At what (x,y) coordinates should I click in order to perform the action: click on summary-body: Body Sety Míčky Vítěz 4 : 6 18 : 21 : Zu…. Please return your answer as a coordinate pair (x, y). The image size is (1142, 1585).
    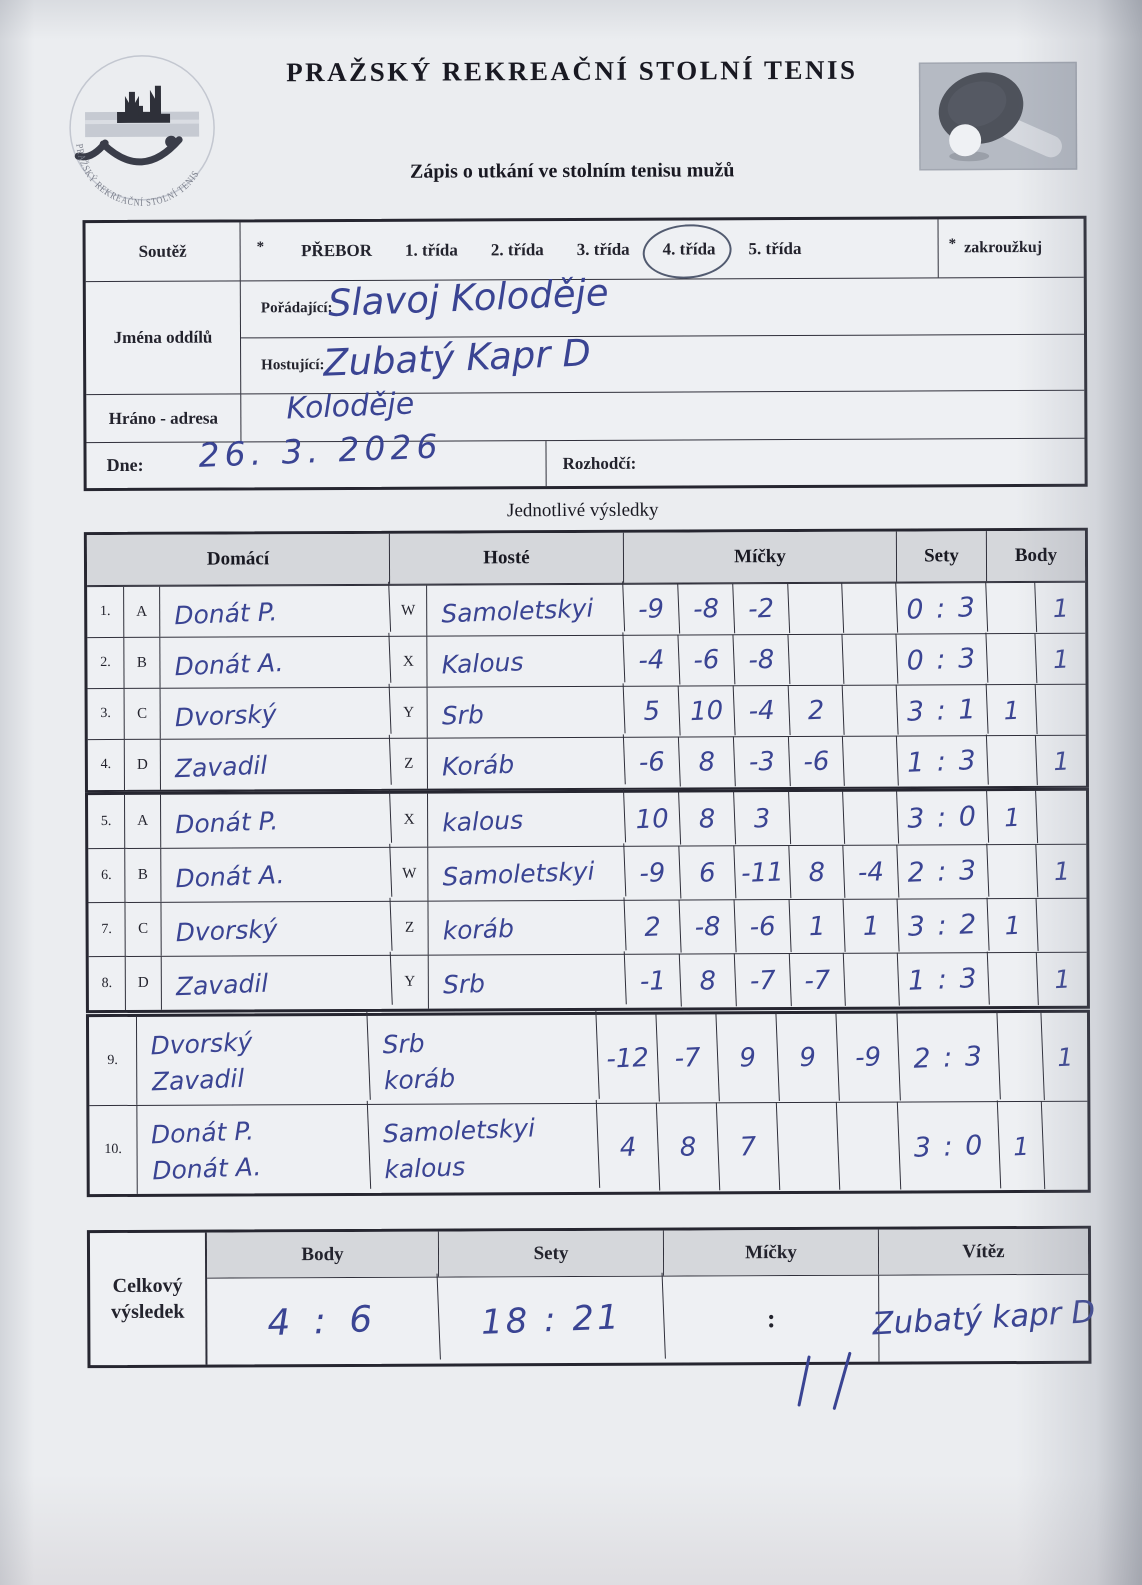
    Looking at the image, I should click on (651, 1298).